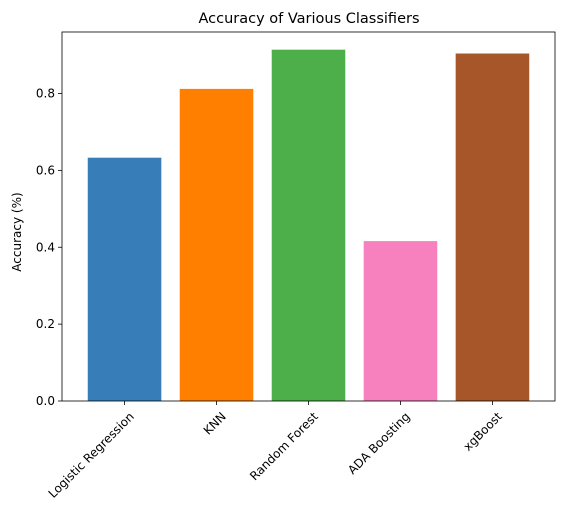 Image resolution: width=567 pixels, height=525 pixels. Describe the element at coordinates (45, 324) in the screenshot. I see `y-tick-label: 0.2` at that location.